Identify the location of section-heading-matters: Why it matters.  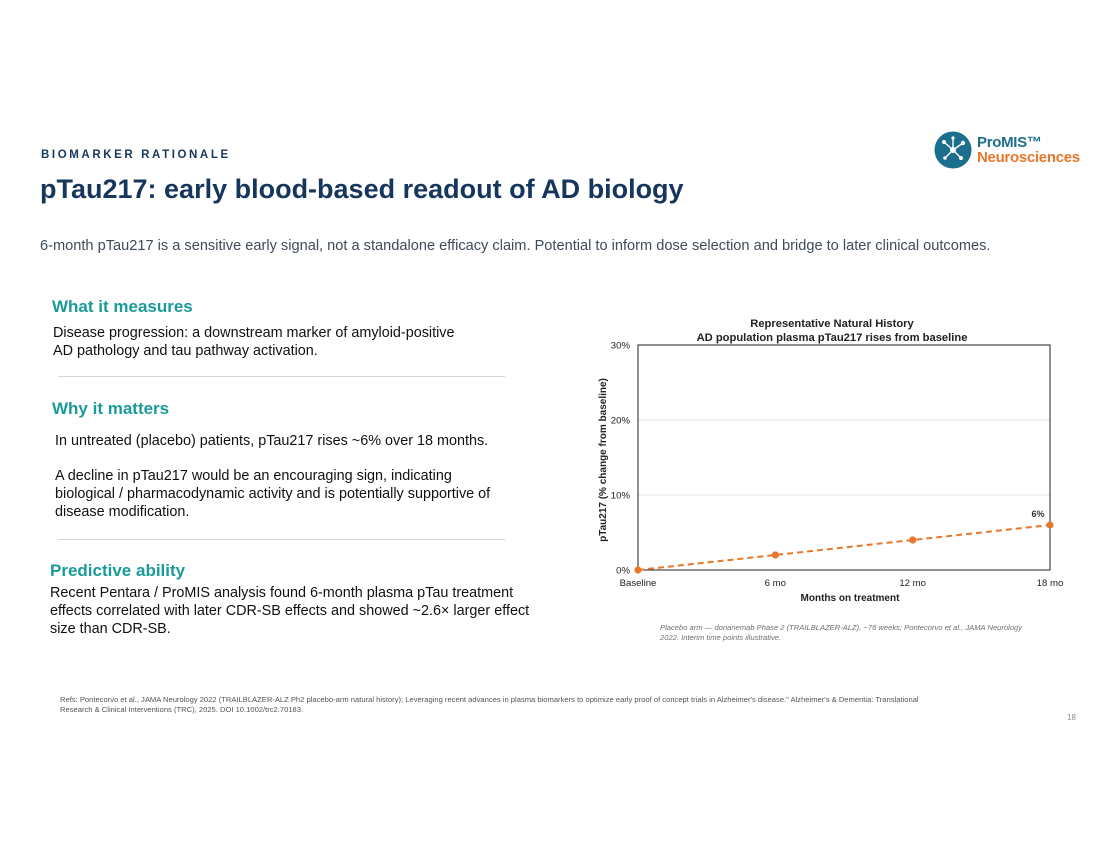
(111, 408).